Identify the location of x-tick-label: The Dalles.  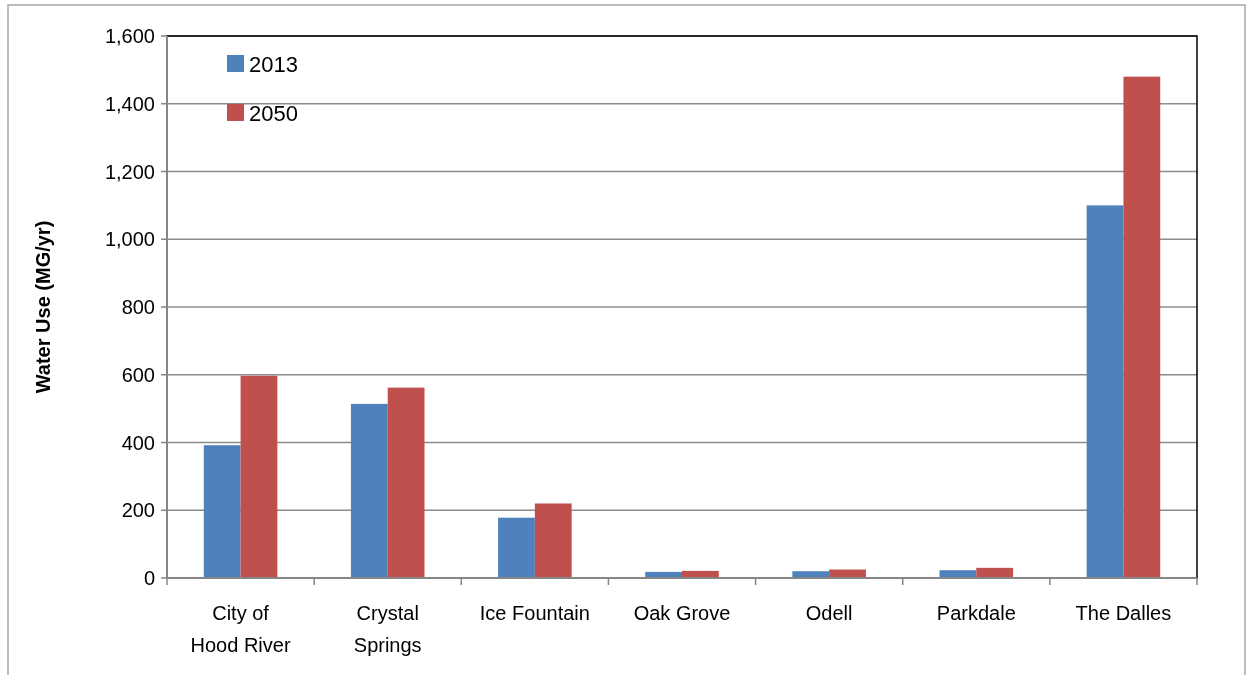
(1123, 613).